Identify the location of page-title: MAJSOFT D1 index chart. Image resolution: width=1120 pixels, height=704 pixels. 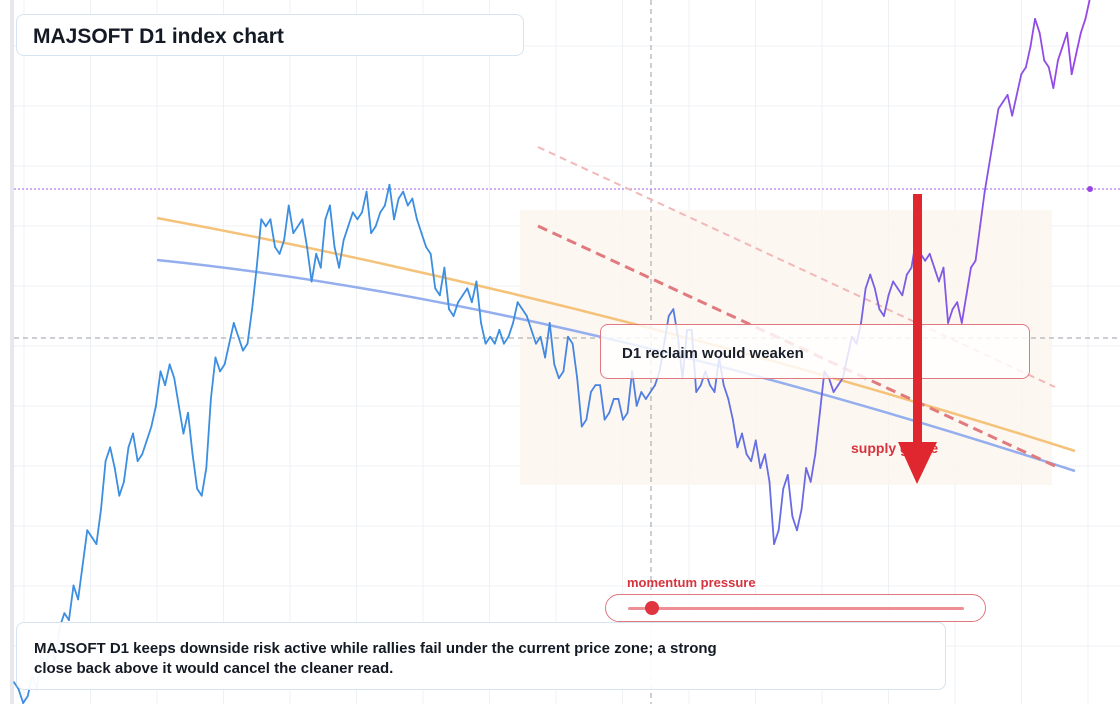
(158, 36).